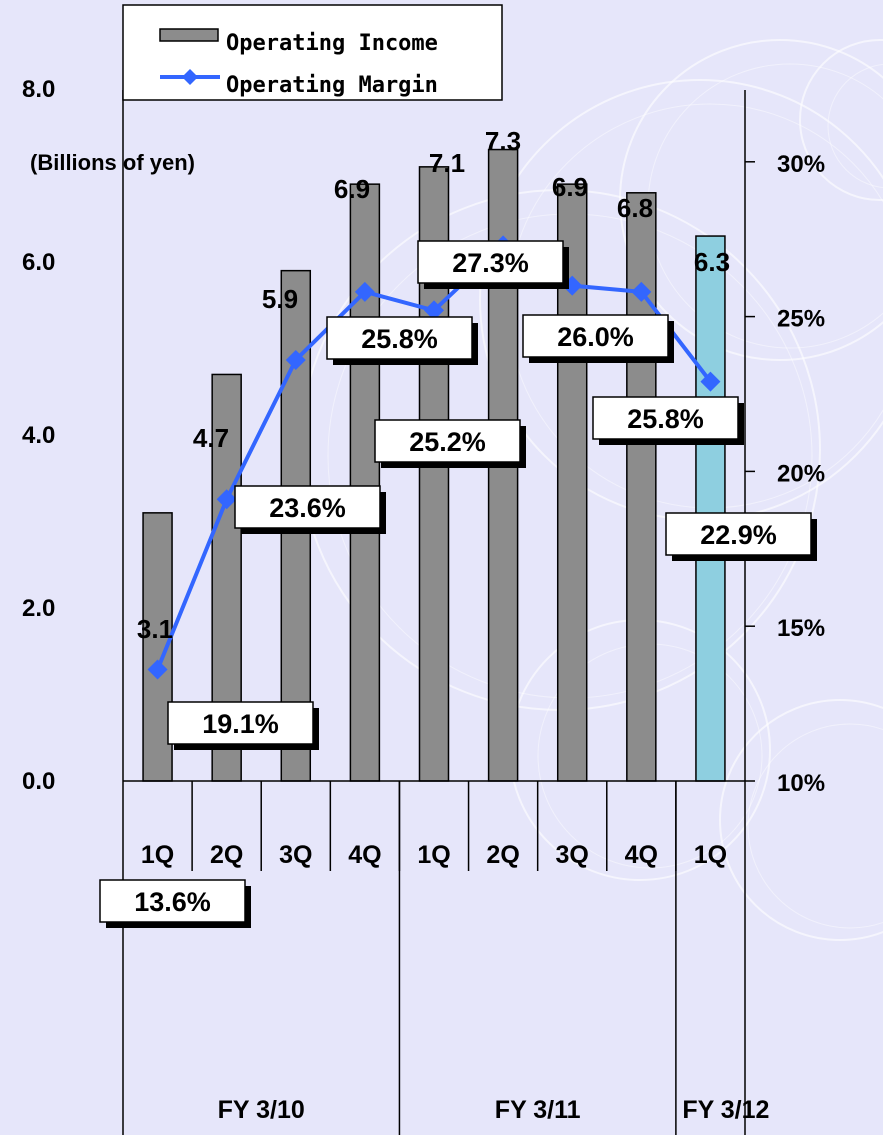 The height and width of the screenshot is (1135, 883). I want to click on margin-label-1: 19.1%, so click(240, 724).